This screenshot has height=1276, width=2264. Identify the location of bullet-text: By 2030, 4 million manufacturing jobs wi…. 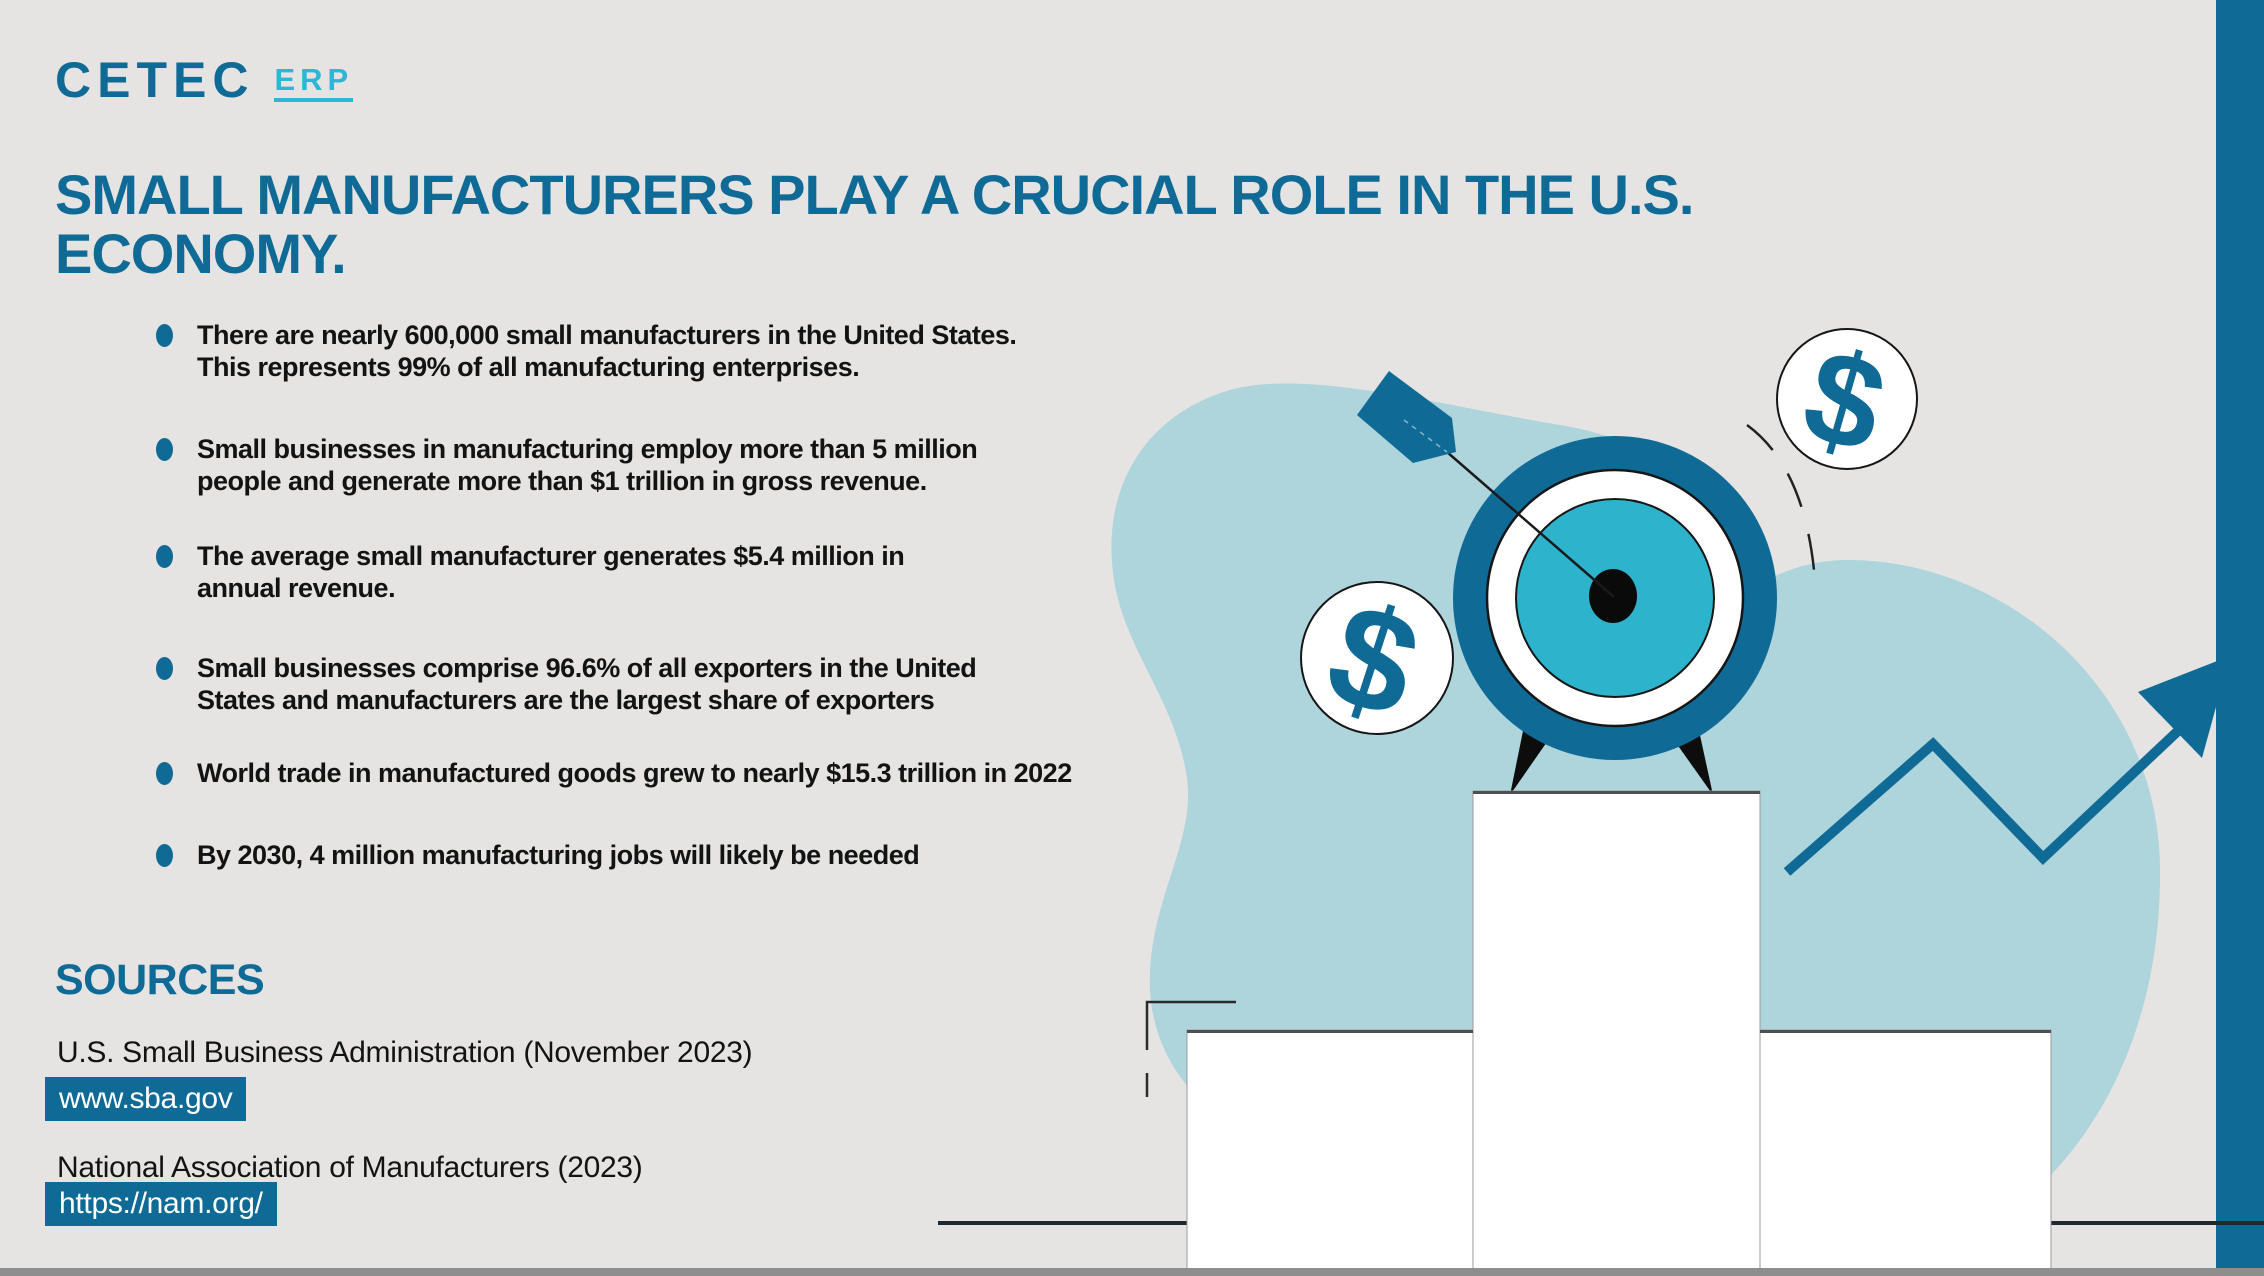
(558, 855).